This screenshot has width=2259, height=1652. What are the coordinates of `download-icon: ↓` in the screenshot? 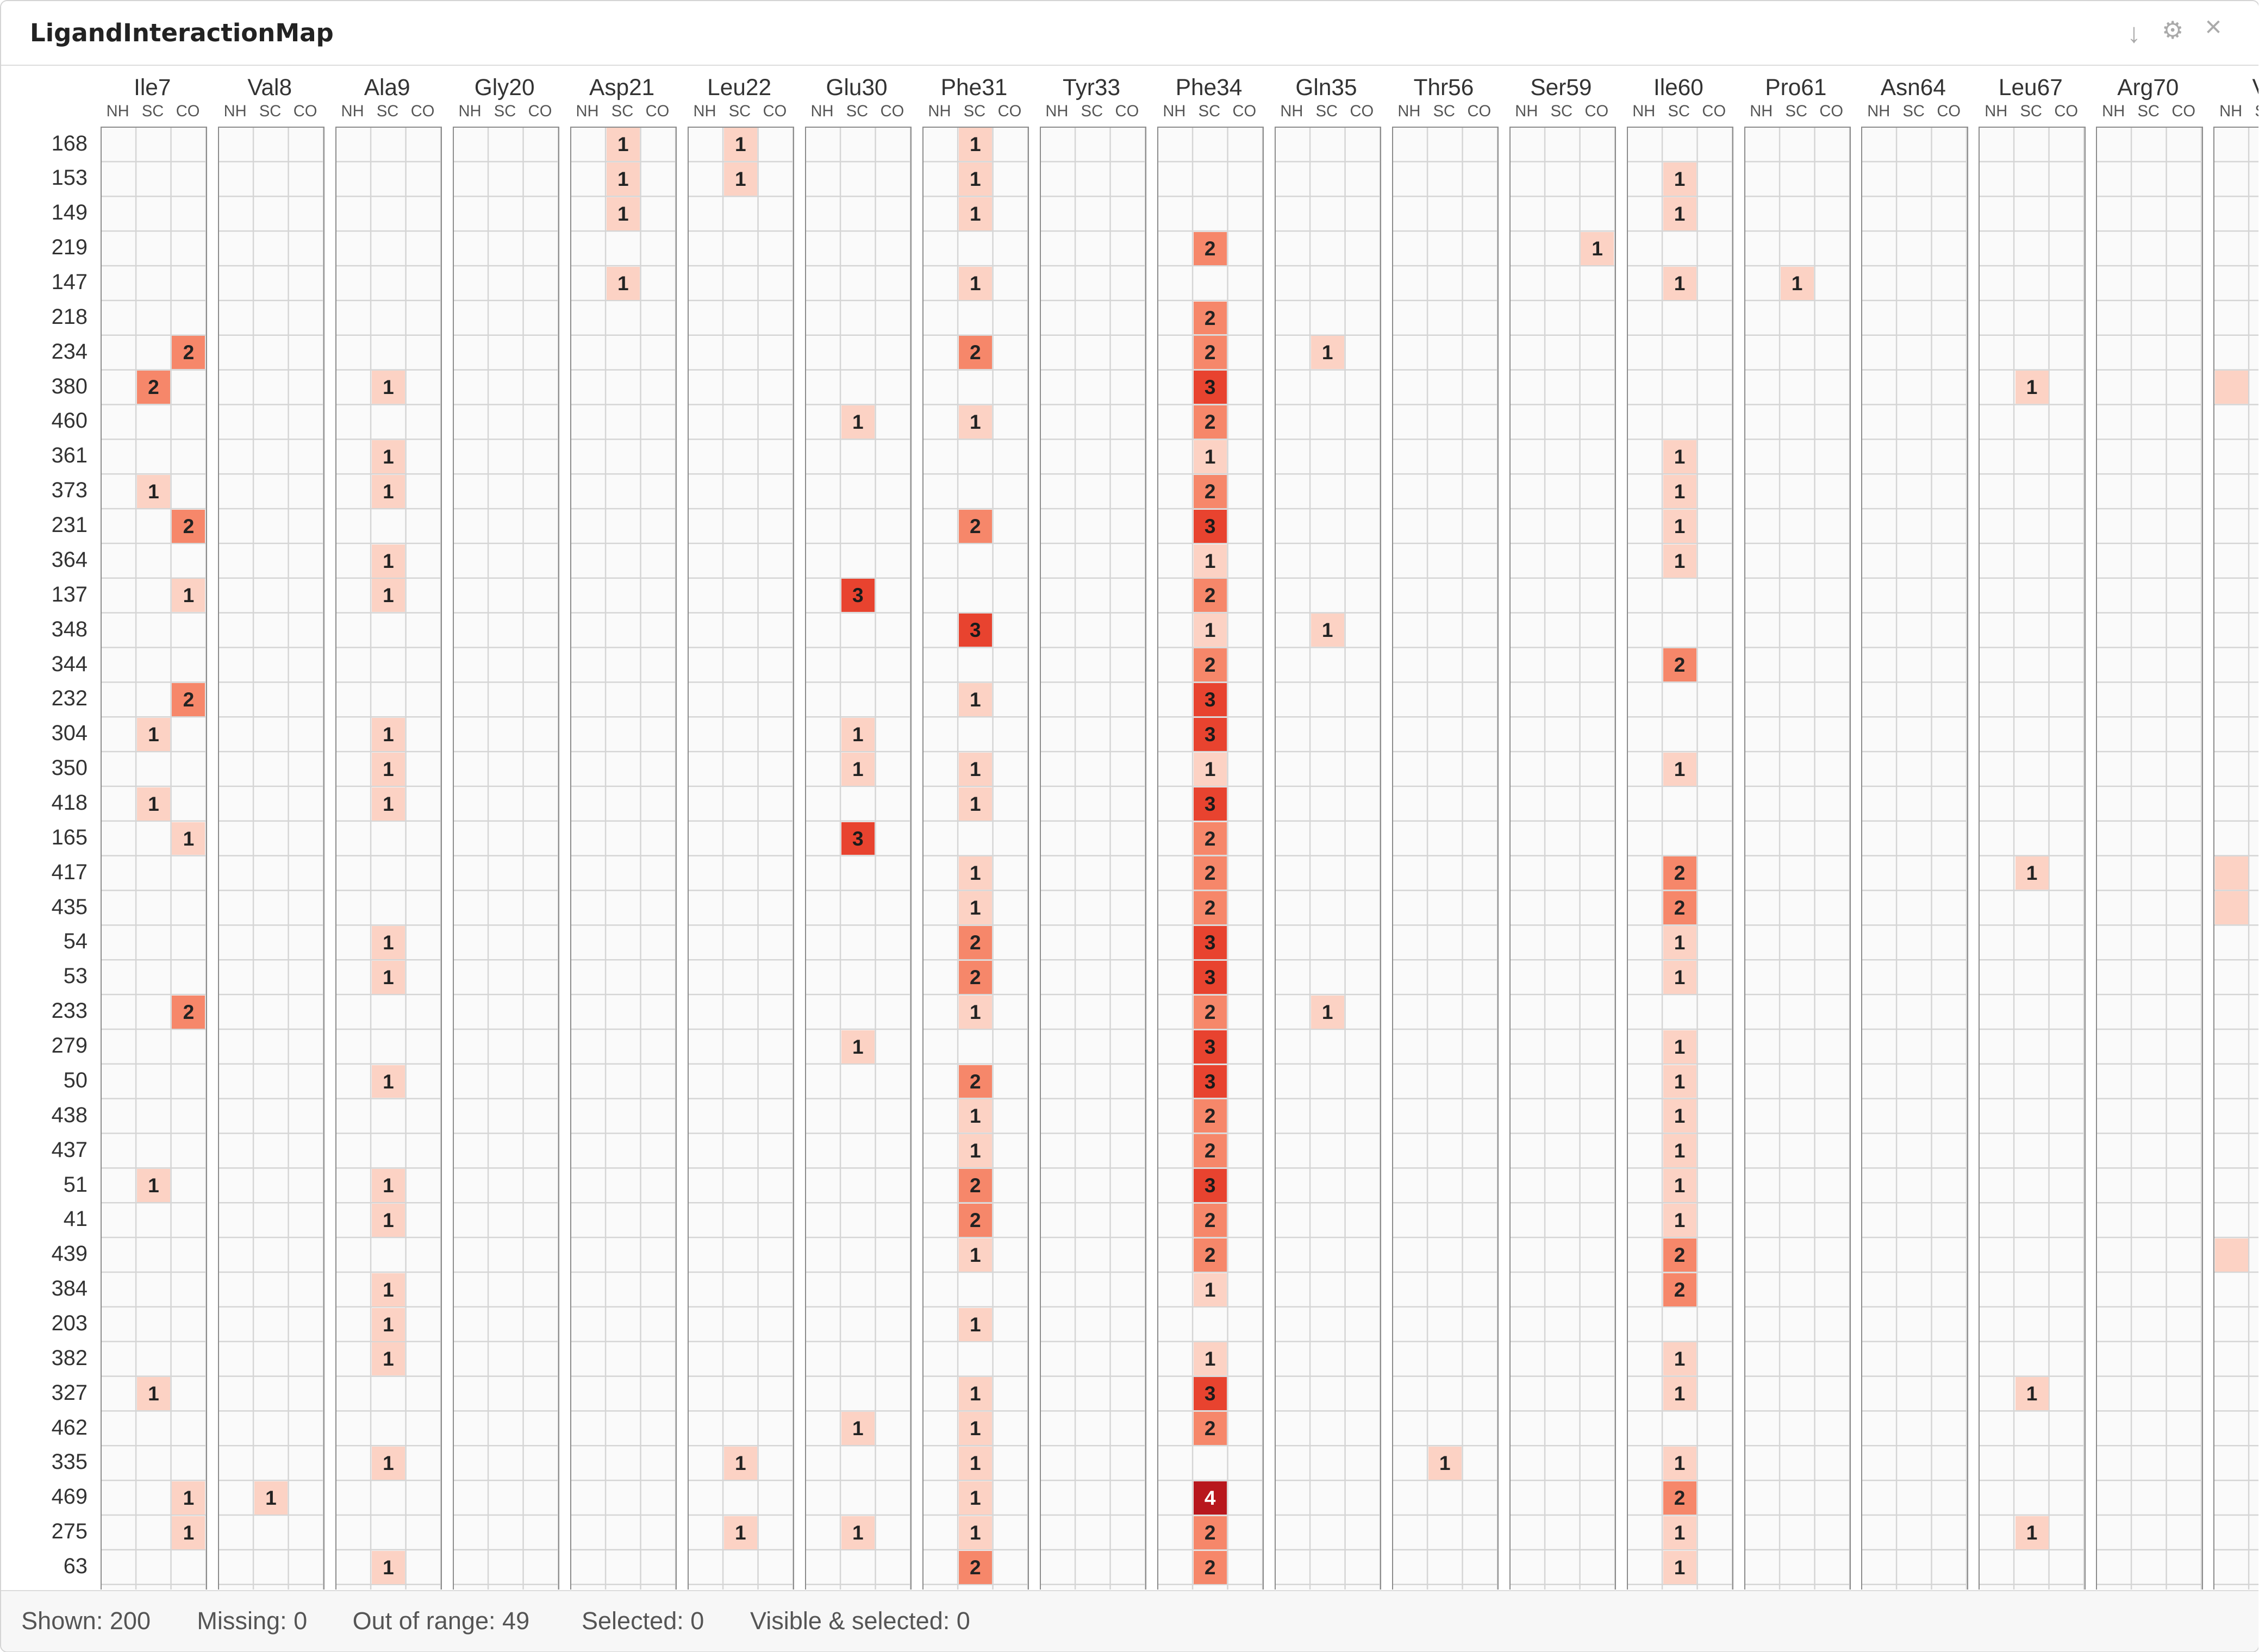 It's located at (2134, 32).